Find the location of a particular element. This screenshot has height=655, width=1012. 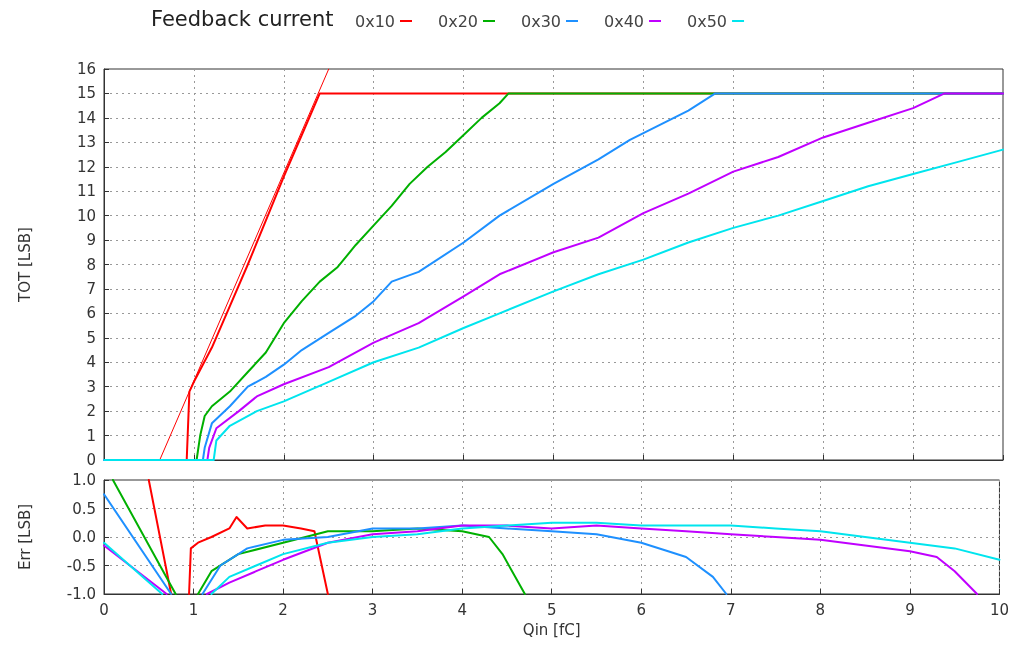

y-tick-label: 12 is located at coordinates (86, 166).